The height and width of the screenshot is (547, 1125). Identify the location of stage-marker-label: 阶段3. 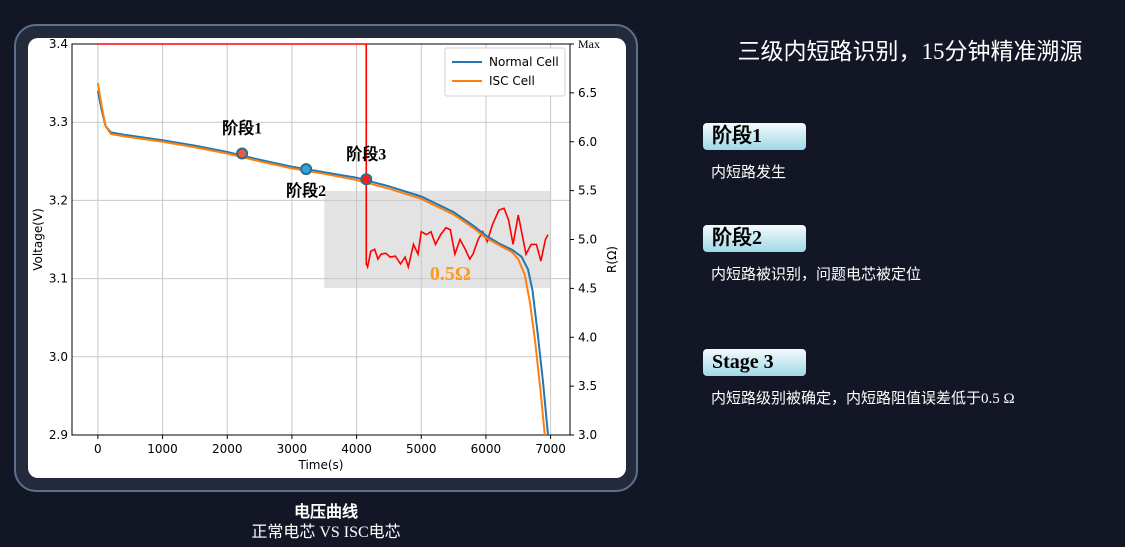
(366, 153).